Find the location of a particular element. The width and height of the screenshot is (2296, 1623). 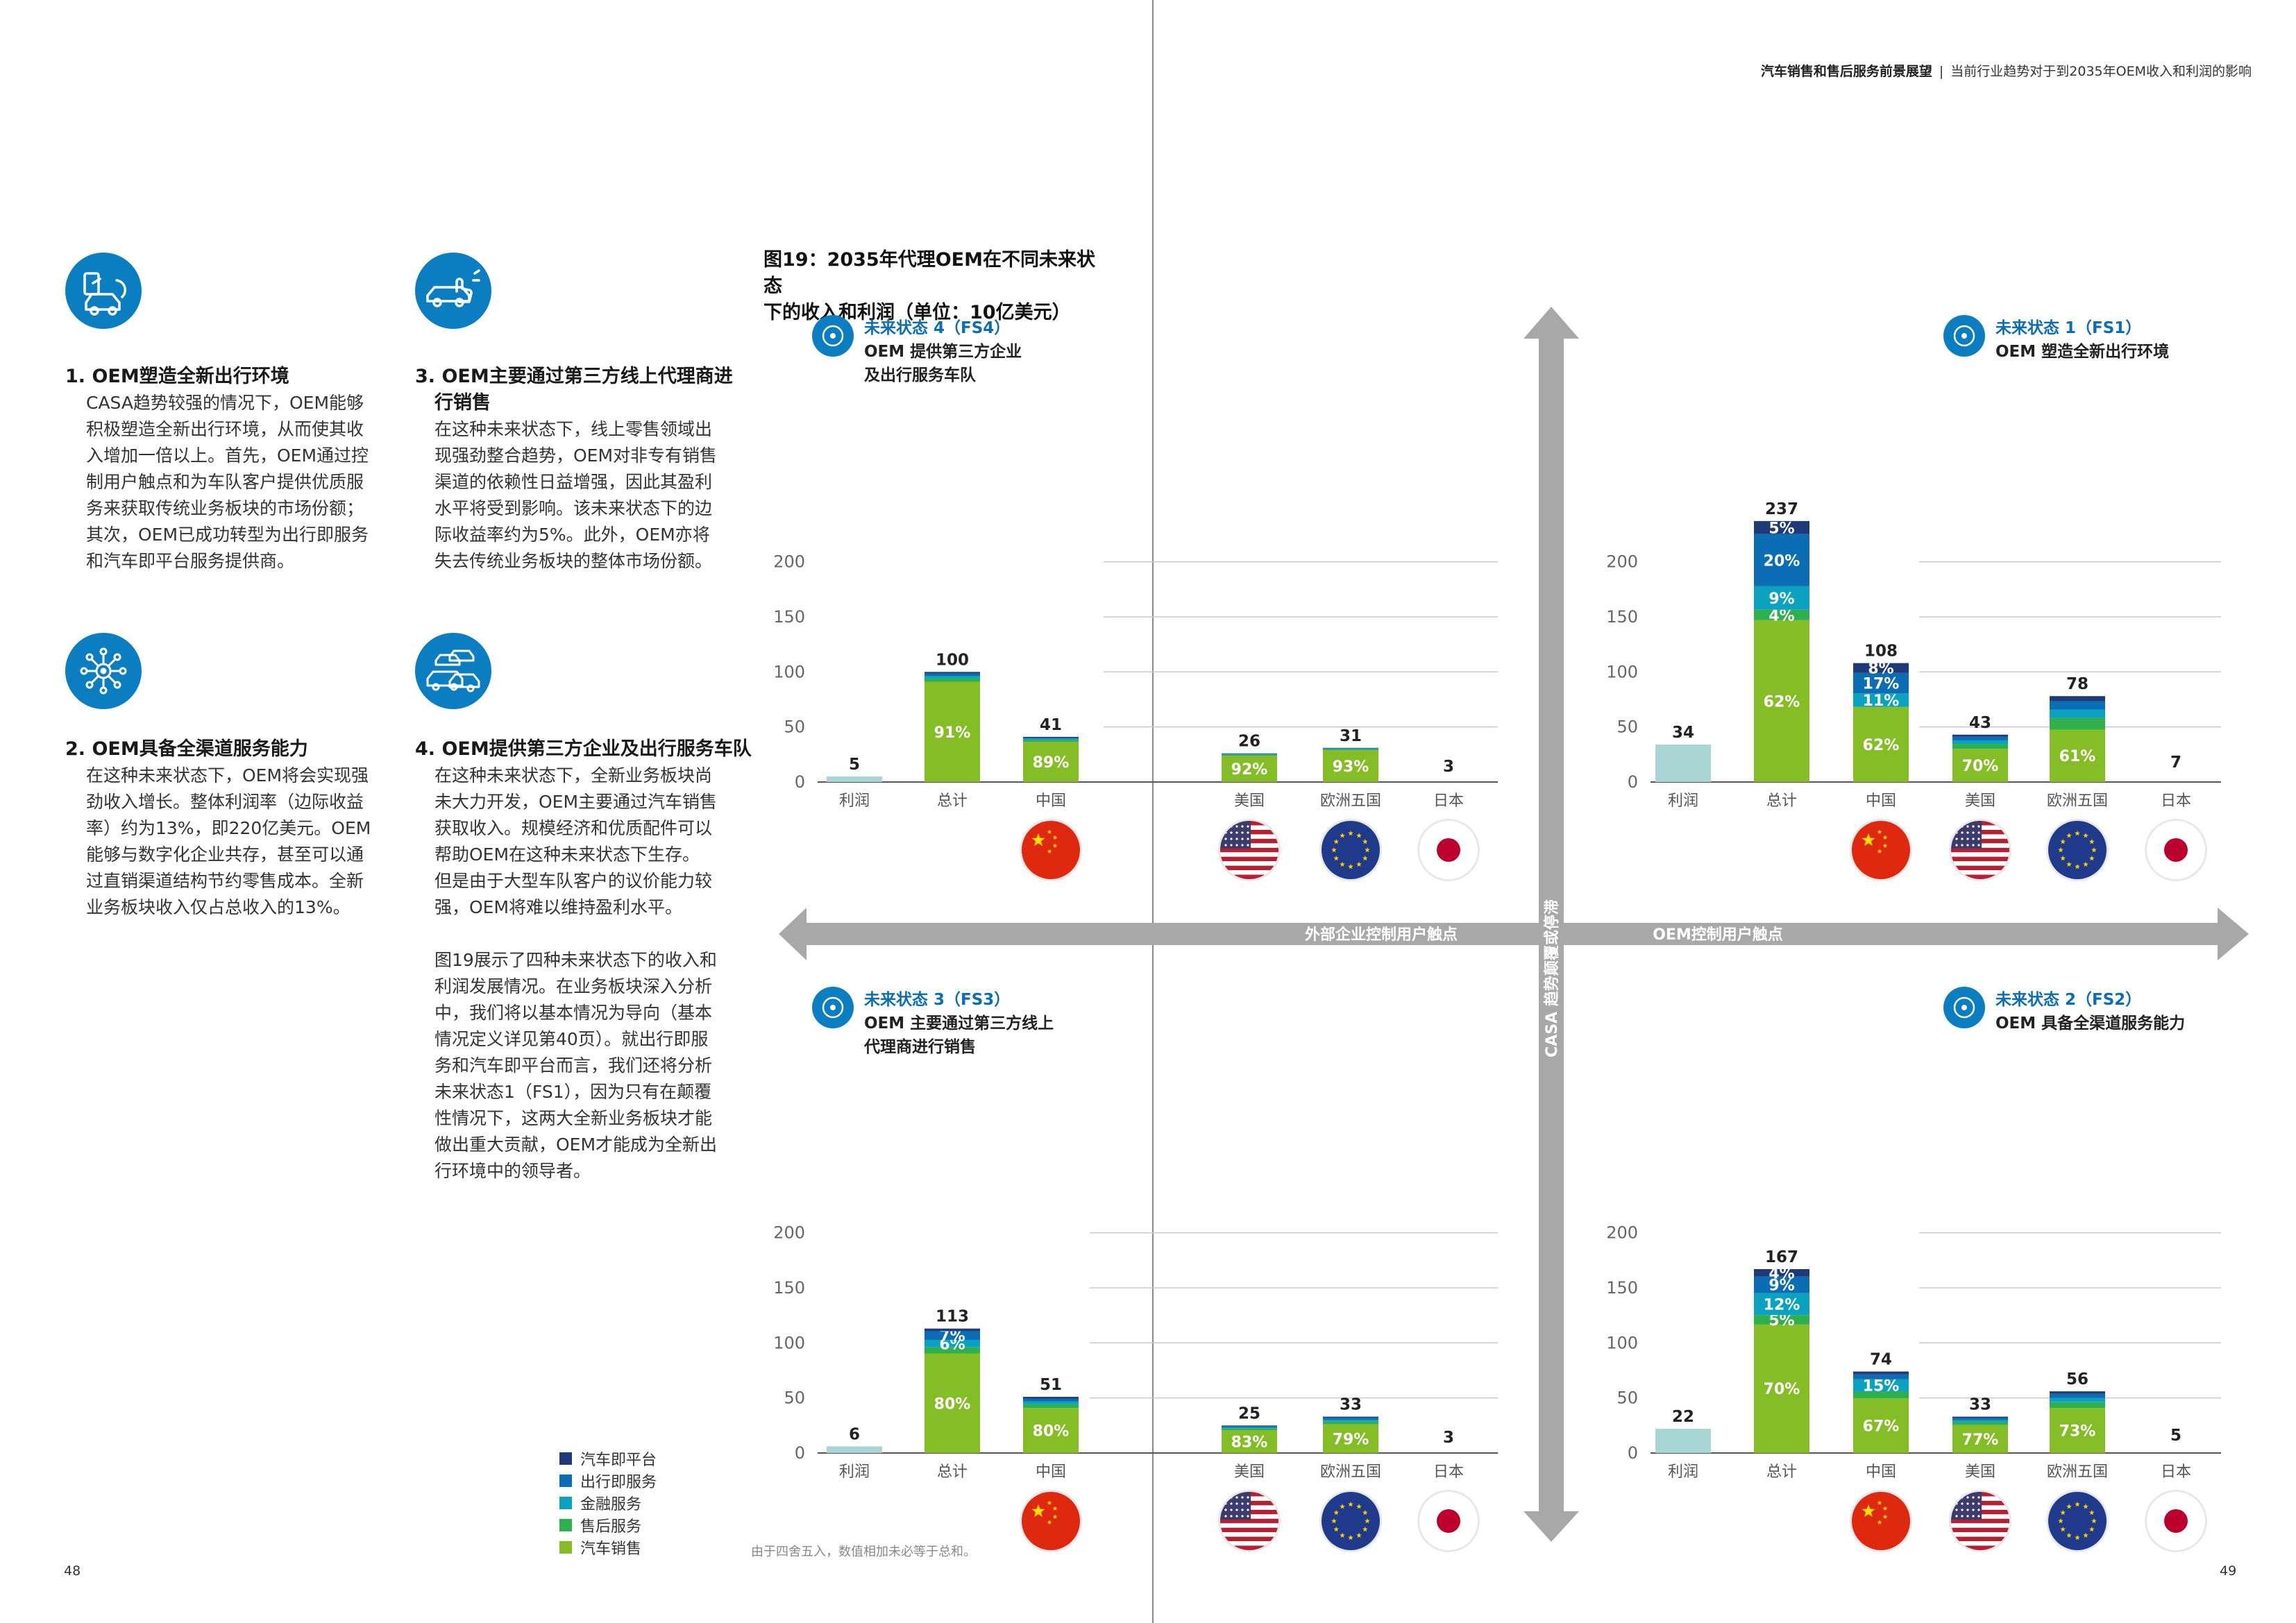

category-label: 美国 is located at coordinates (1980, 801).